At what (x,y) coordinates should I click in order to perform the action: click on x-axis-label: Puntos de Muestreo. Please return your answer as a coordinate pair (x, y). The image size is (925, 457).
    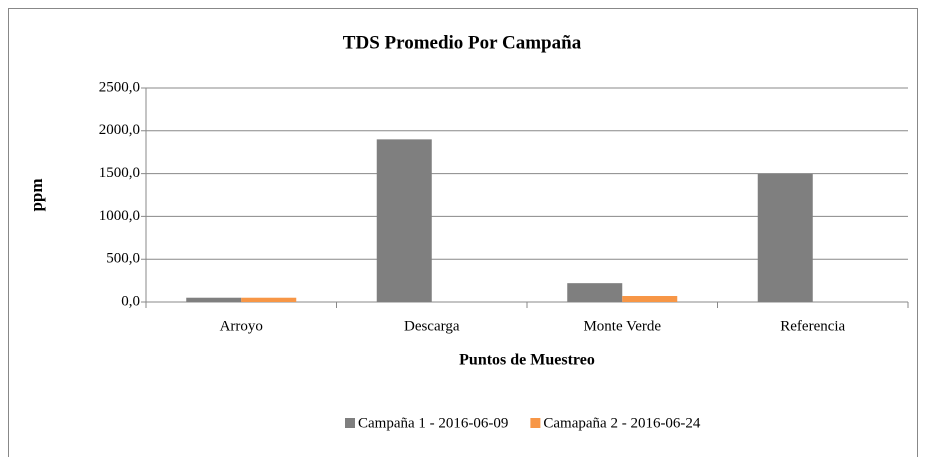
    Looking at the image, I should click on (527, 360).